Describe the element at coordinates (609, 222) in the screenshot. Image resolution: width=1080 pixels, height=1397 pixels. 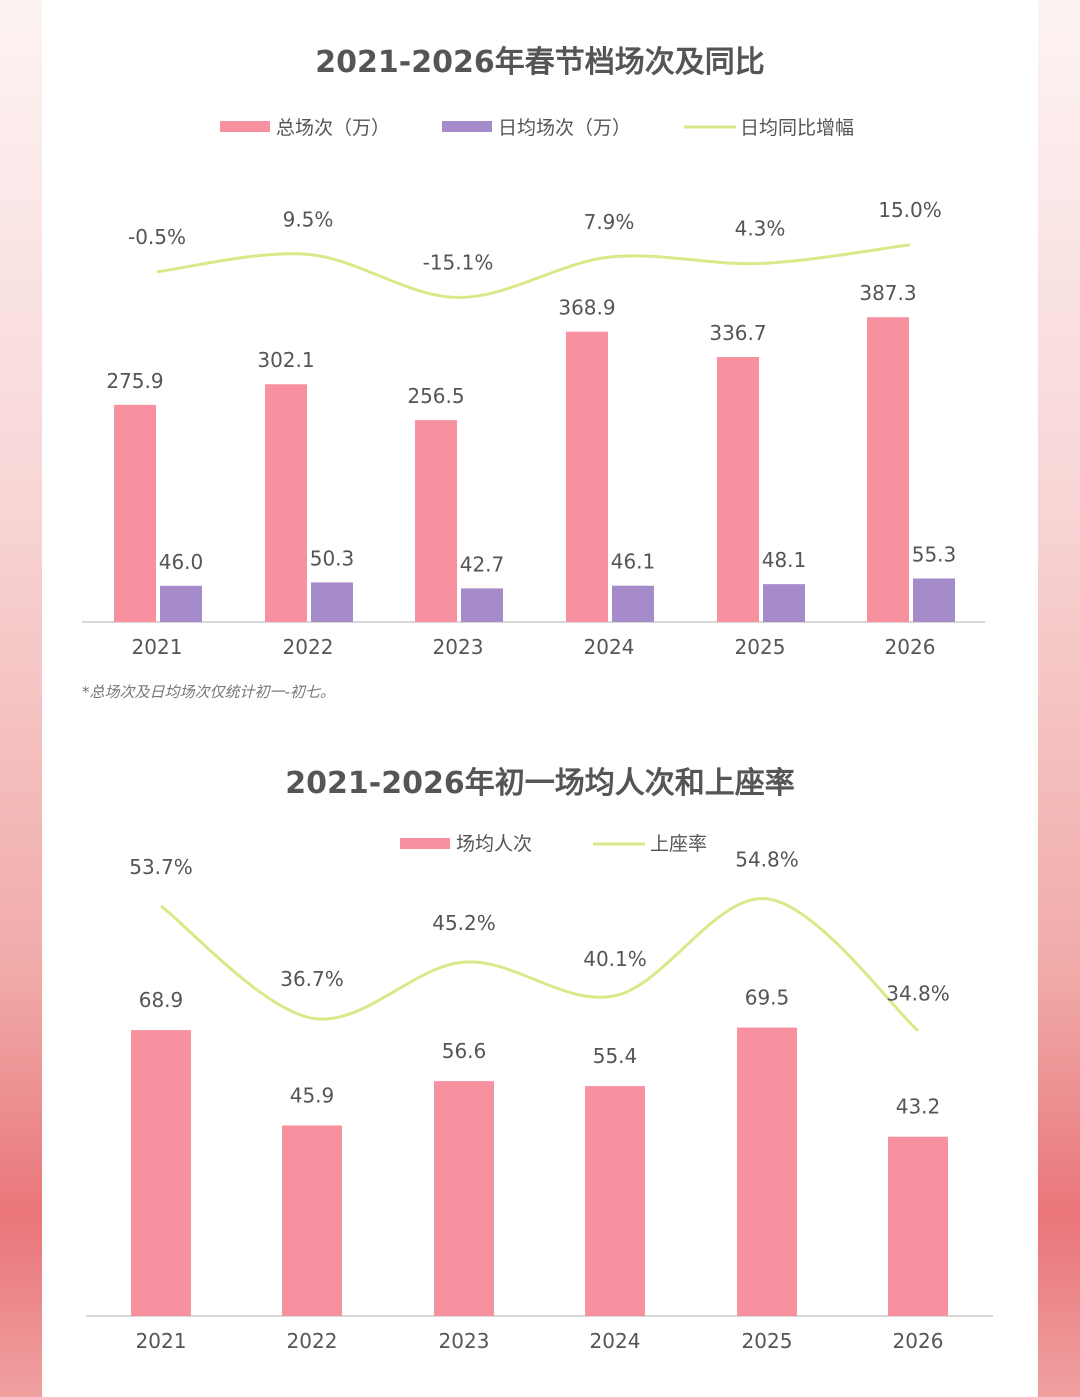
I see `line-label: 7.9%` at that location.